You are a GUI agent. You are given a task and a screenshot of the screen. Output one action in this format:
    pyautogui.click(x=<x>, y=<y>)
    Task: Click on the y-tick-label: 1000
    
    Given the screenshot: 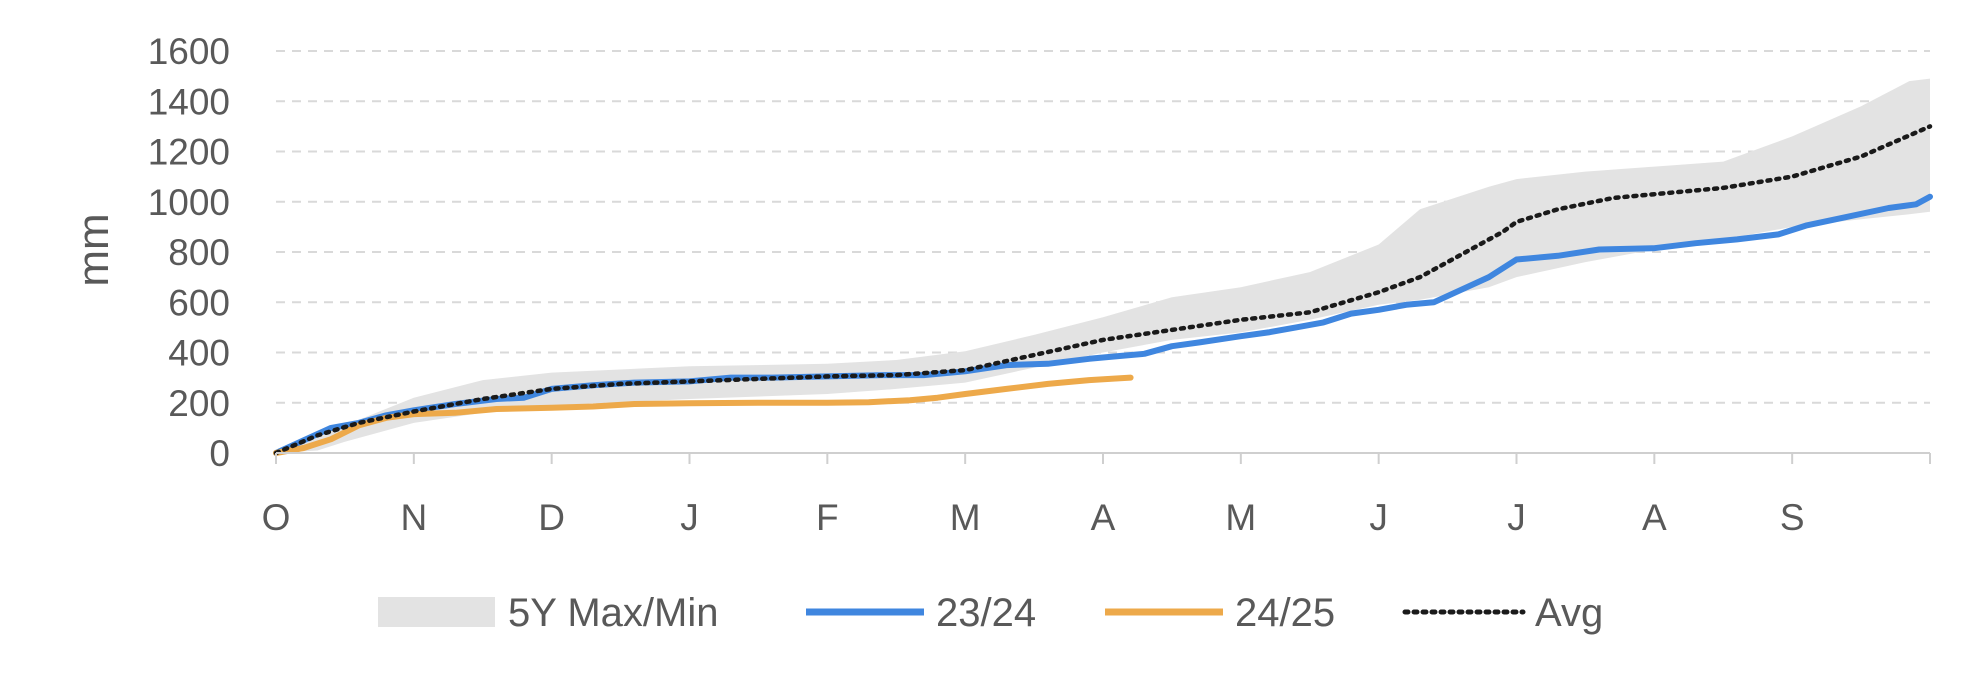 What is the action you would take?
    pyautogui.click(x=189, y=202)
    